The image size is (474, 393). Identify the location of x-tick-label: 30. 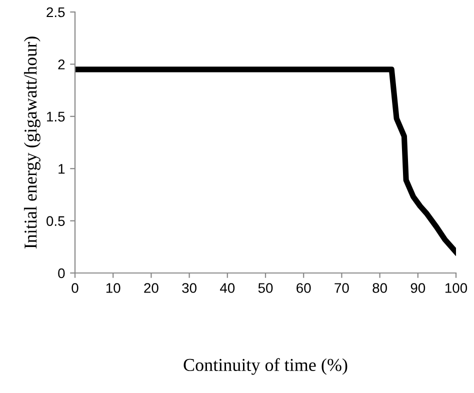
(189, 288).